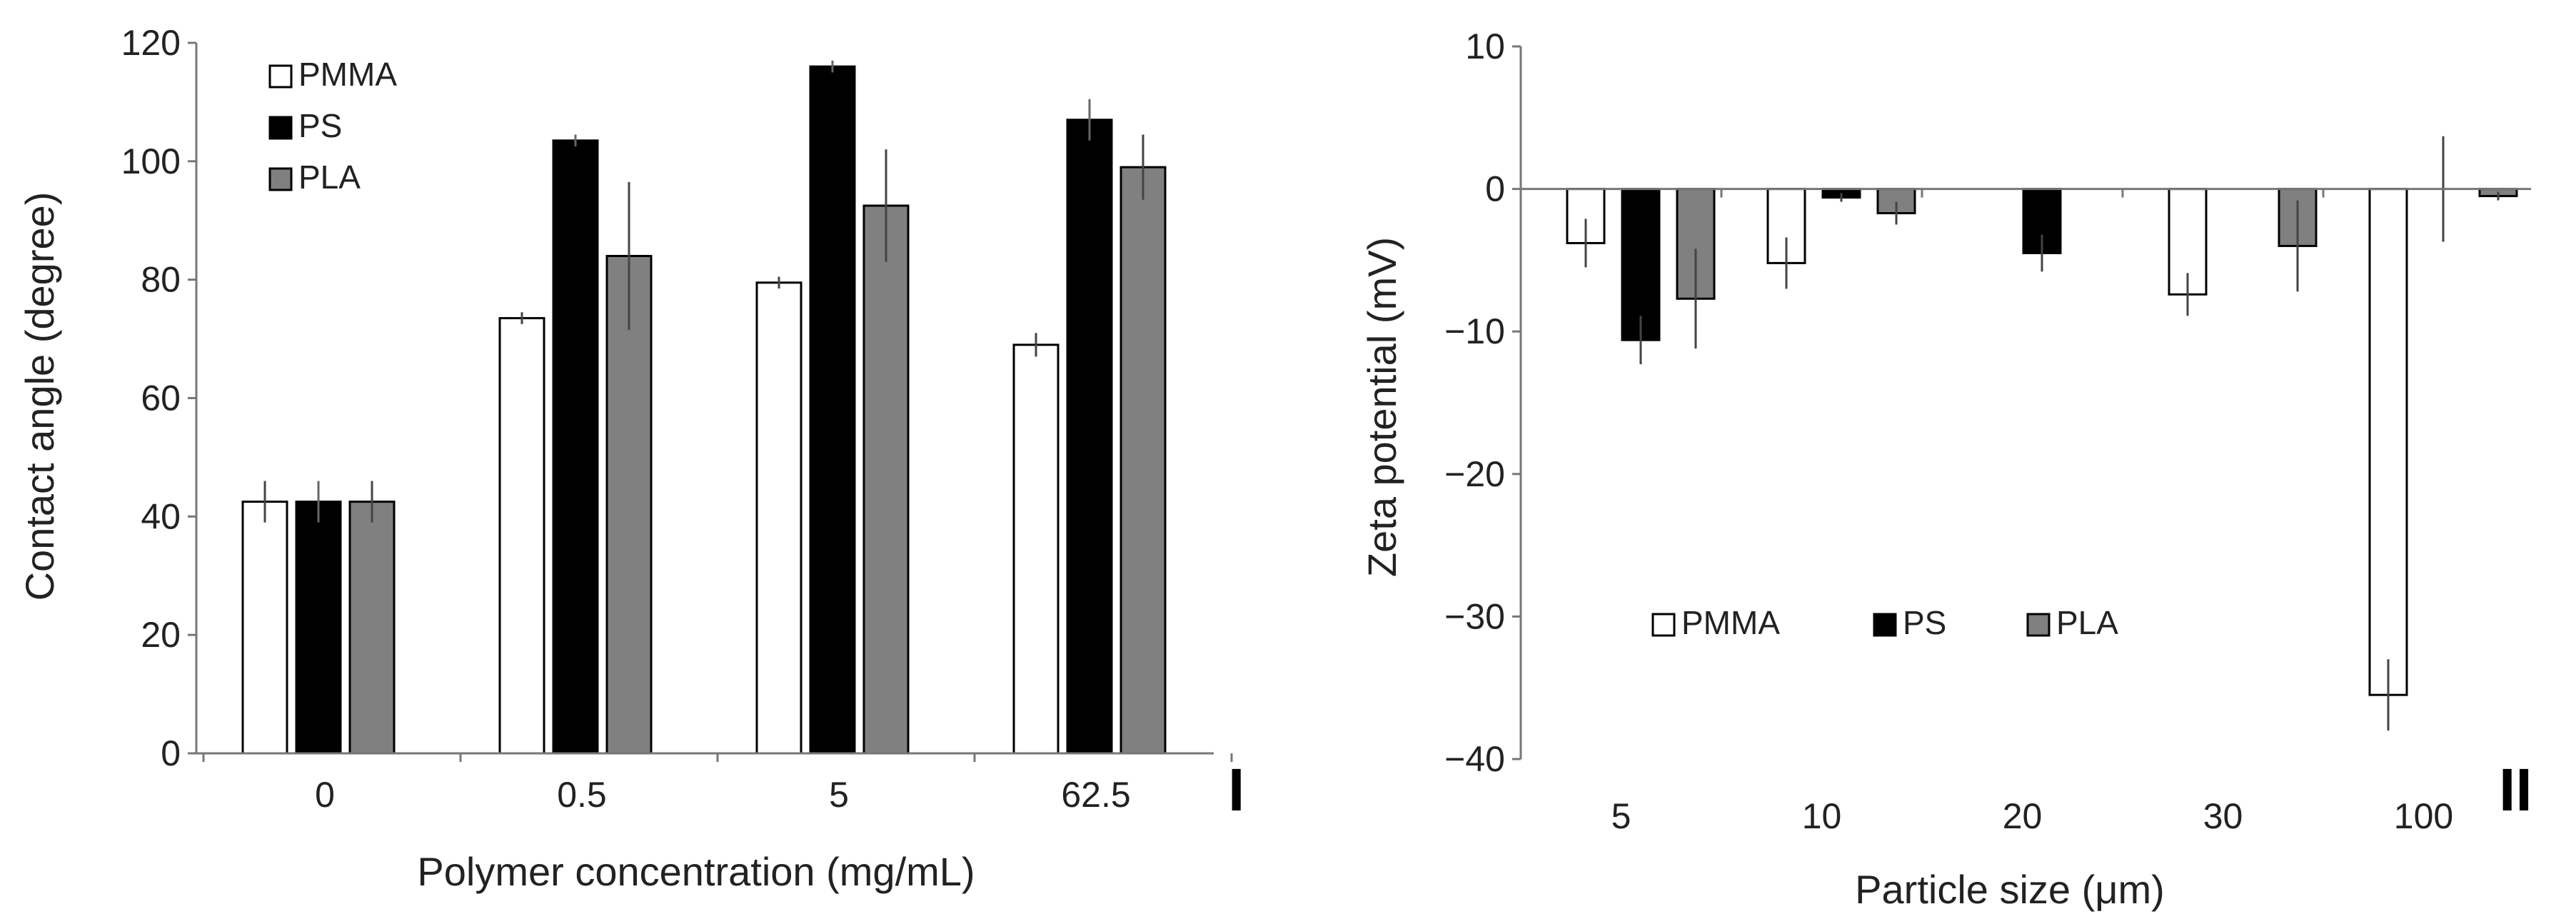  What do you see at coordinates (1089, 437) in the screenshot?
I see `bar-ps-62.5` at bounding box center [1089, 437].